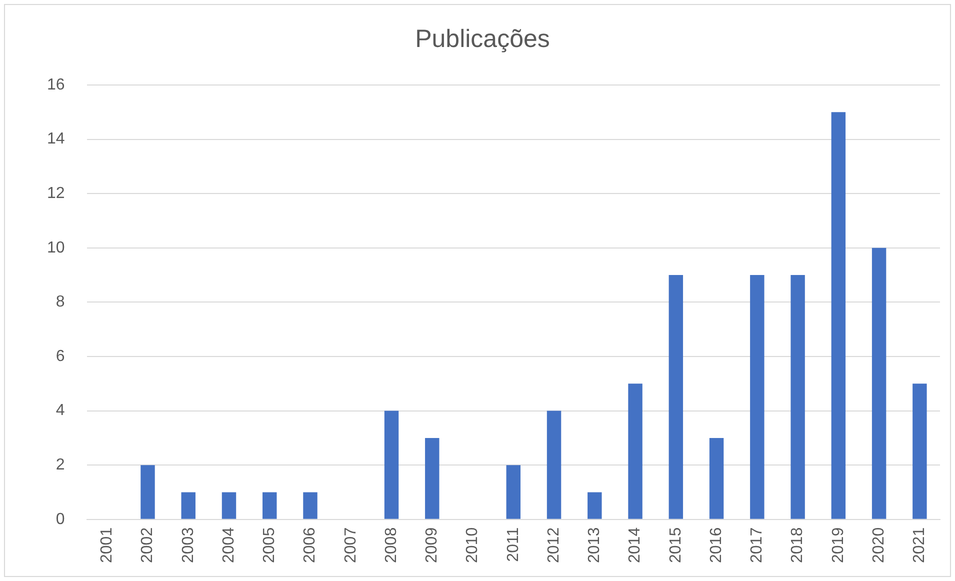 This screenshot has width=955, height=581. I want to click on x-tick-label: 2003, so click(188, 545).